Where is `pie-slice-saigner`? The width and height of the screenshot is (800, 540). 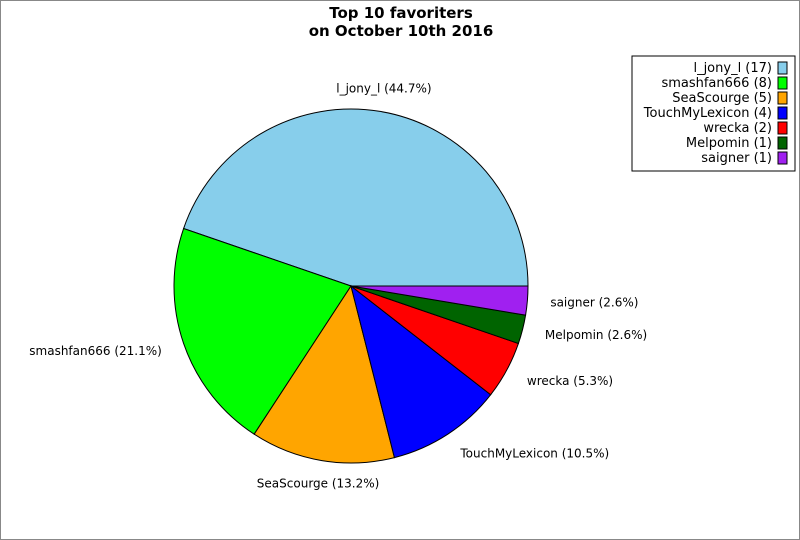 pie-slice-saigner is located at coordinates (439, 300).